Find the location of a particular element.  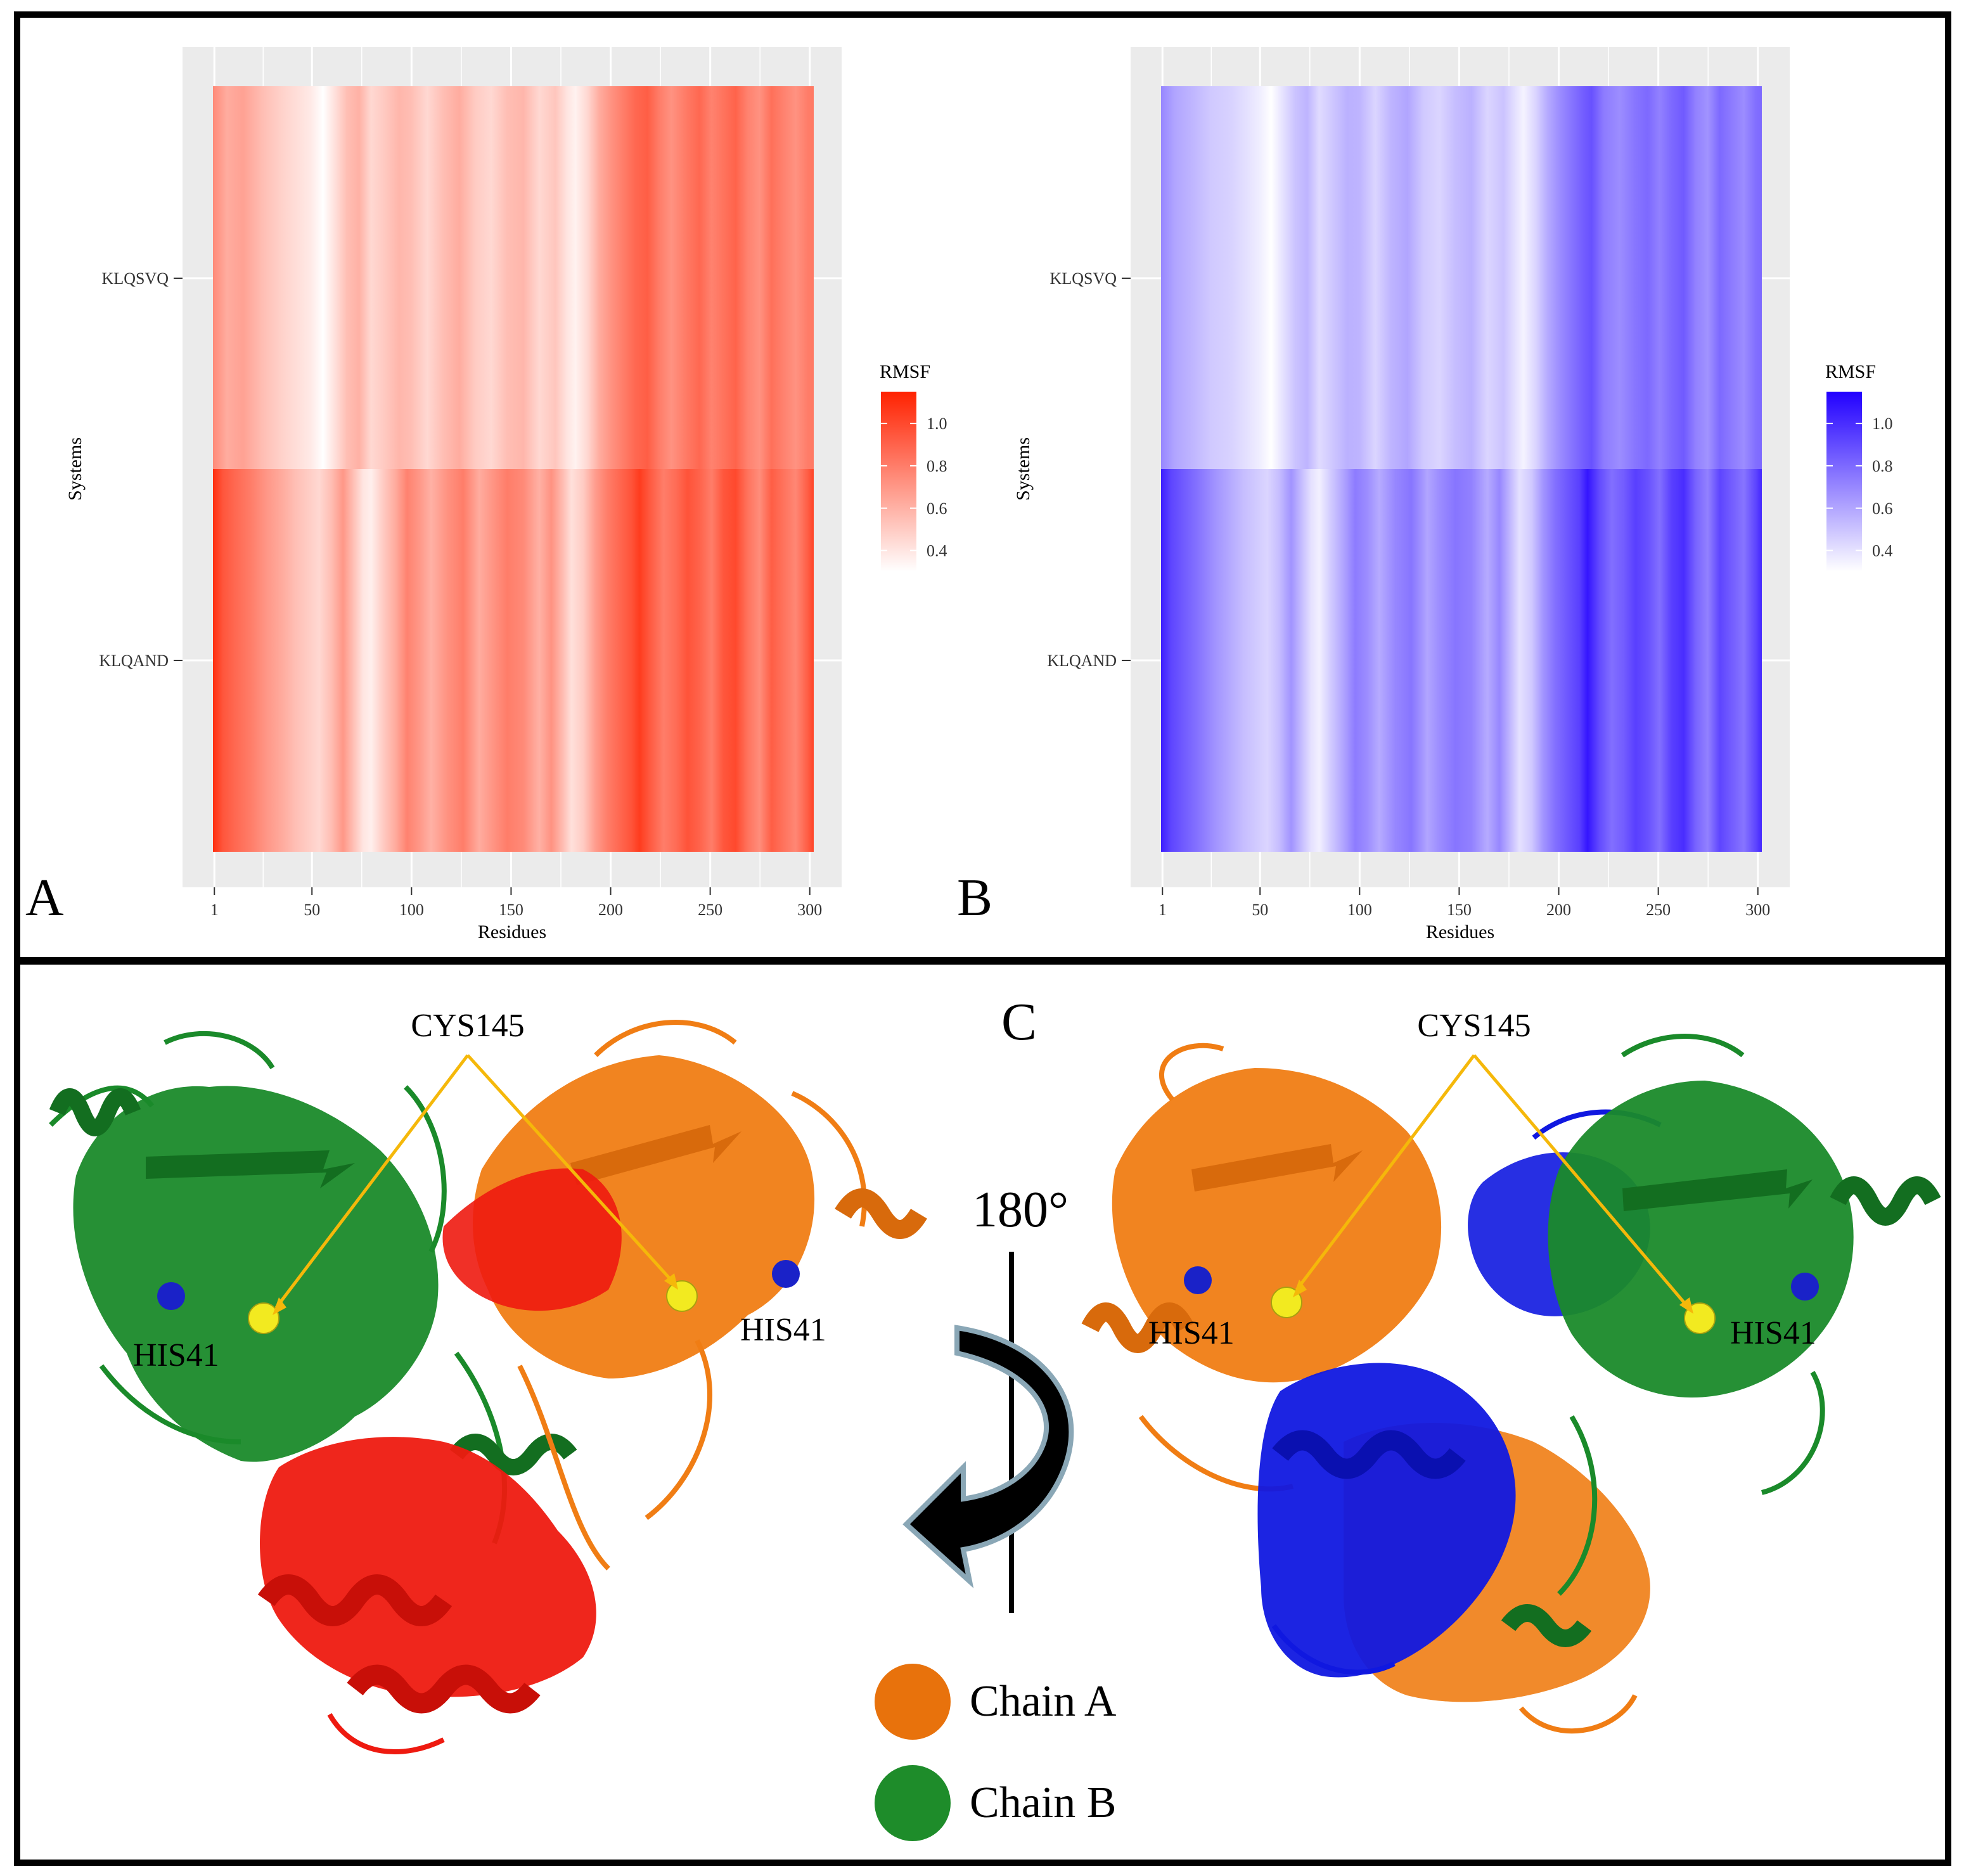

heatmap-b-y-tick-label-klqsvq: KLQSVQ is located at coordinates (1083, 278).